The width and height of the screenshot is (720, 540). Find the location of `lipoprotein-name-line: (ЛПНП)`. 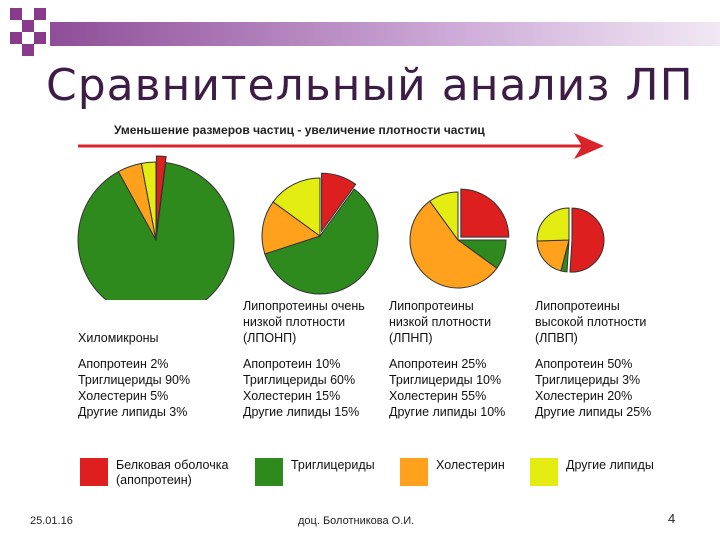

lipoprotein-name-line: (ЛПНП) is located at coordinates (411, 338).